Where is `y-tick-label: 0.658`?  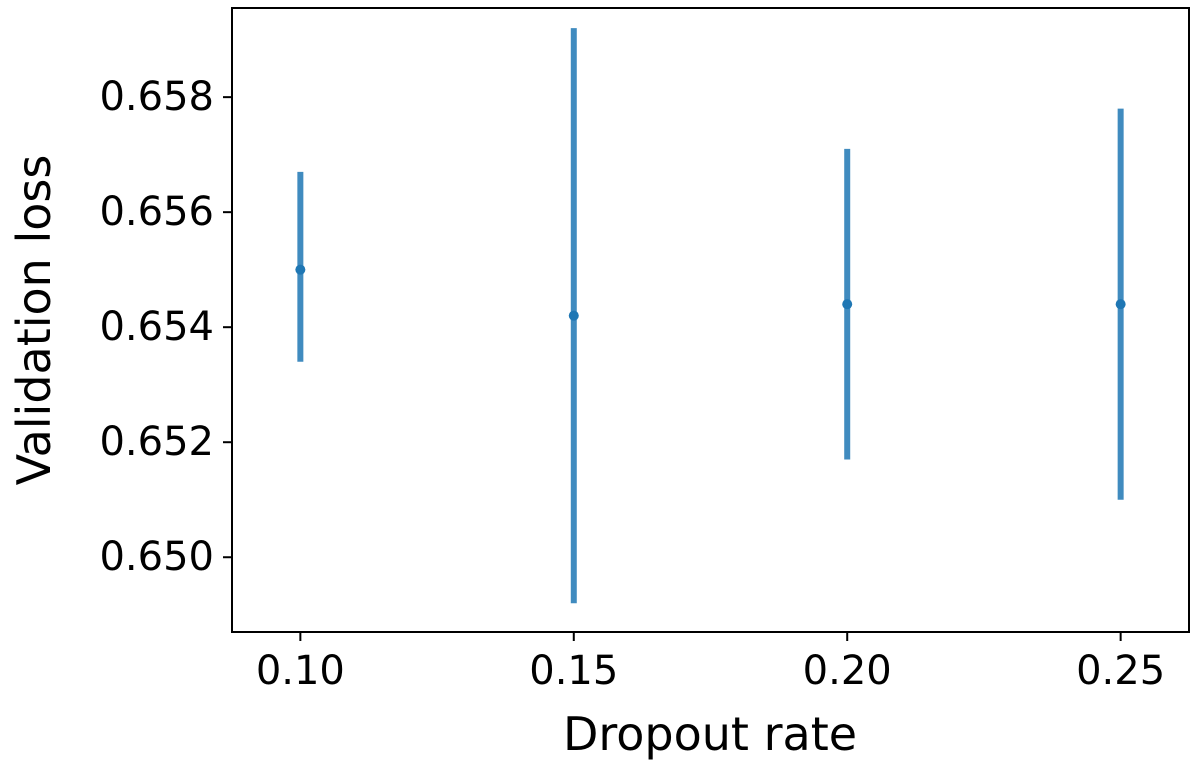
y-tick-label: 0.658 is located at coordinates (156, 97).